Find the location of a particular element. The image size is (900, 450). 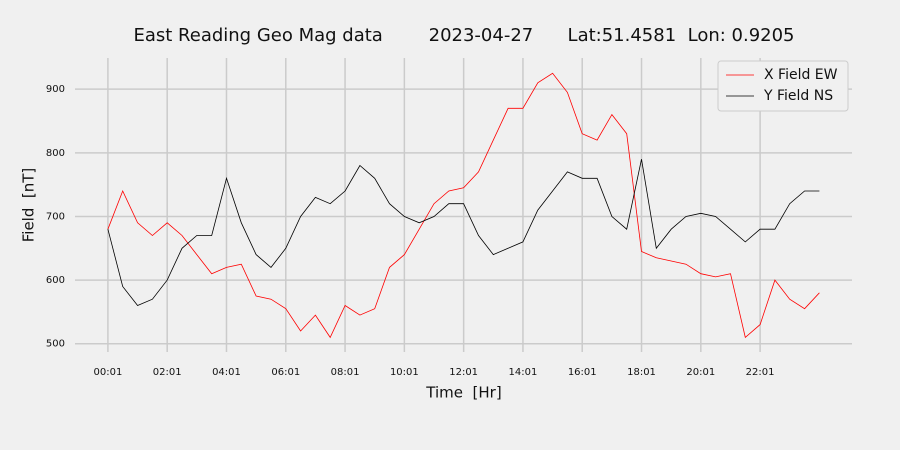

x-tick-label: 04:01 is located at coordinates (226, 372).